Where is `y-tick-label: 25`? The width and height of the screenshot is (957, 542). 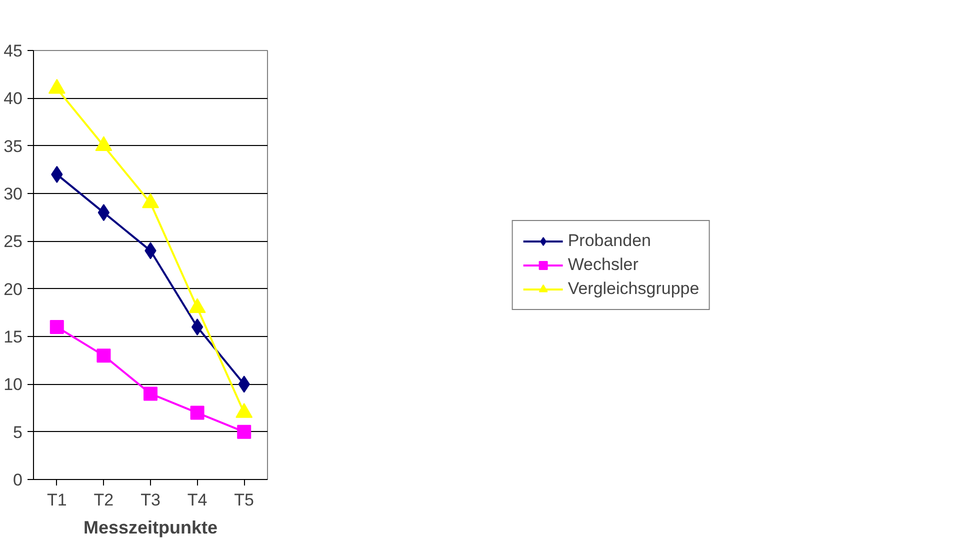 y-tick-label: 25 is located at coordinates (13, 242).